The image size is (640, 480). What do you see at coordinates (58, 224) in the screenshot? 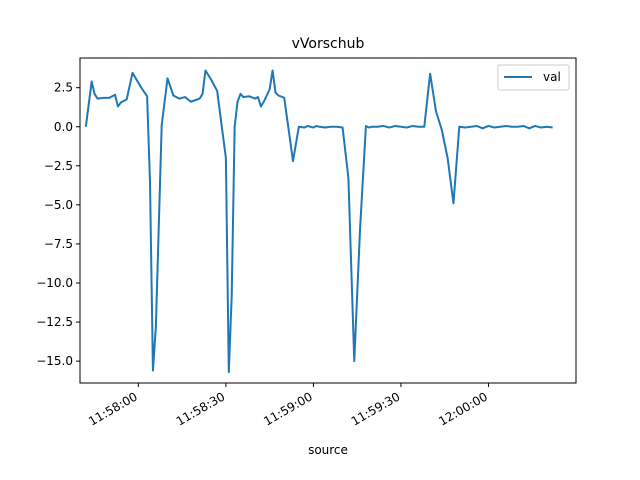
I see `y-axis: 2.5 0.0 −2.5 −5.0 −7.5 −10.0 −12.5 −15.0` at bounding box center [58, 224].